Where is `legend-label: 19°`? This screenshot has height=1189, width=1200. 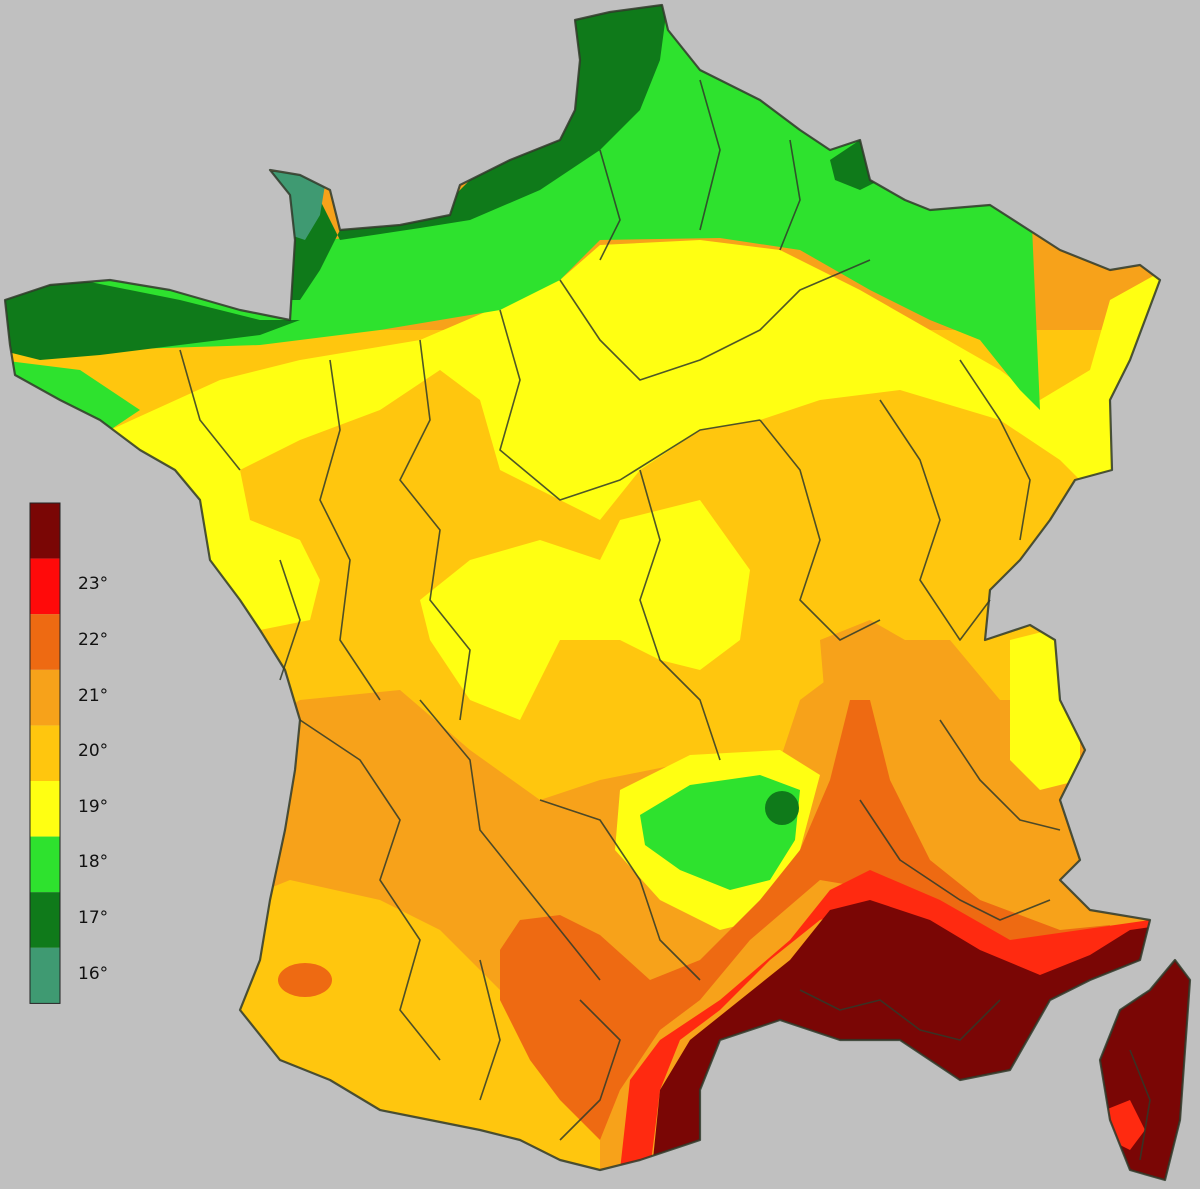
legend-label: 19° is located at coordinates (93, 806).